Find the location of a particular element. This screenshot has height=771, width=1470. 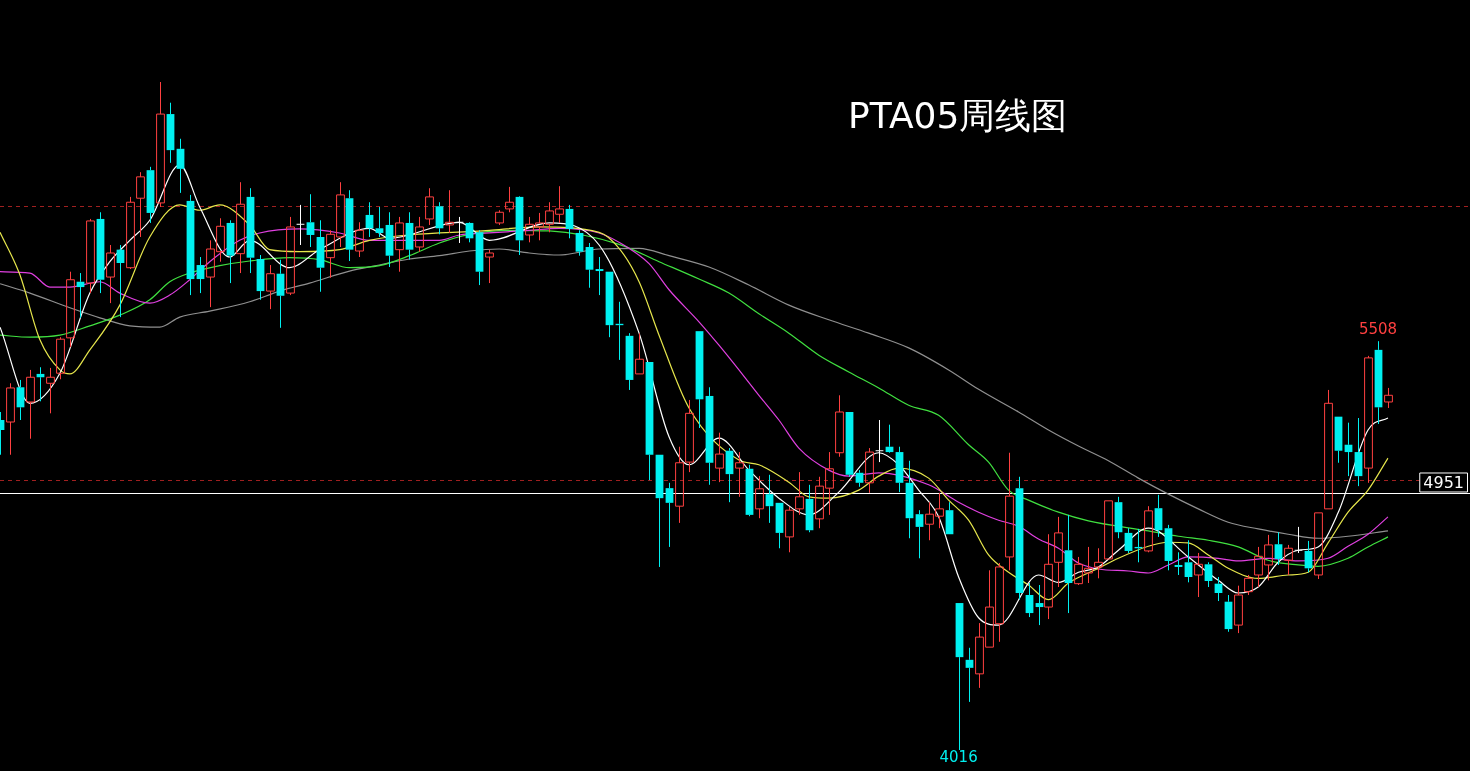

text: 4951 is located at coordinates (1443, 482).